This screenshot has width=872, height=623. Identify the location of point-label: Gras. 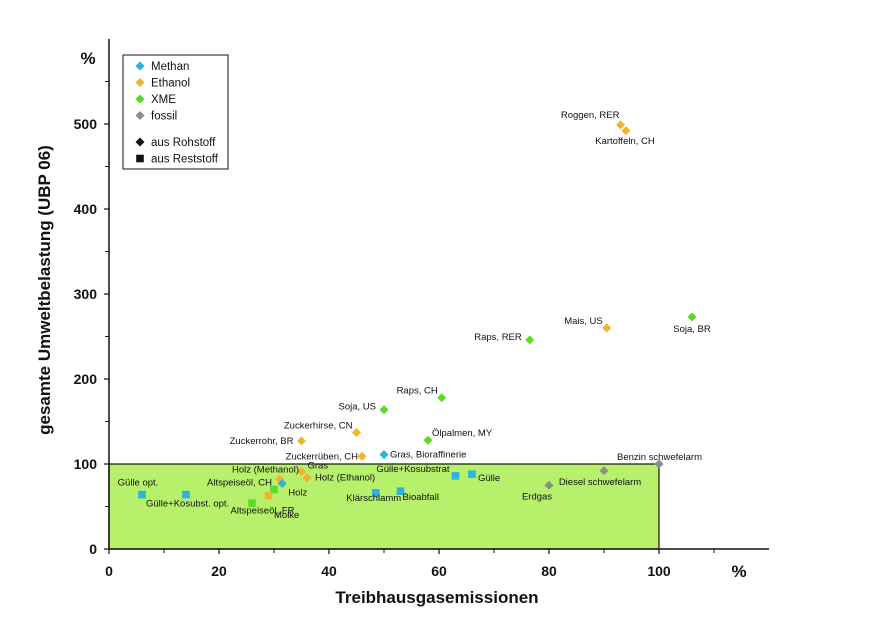
(318, 466).